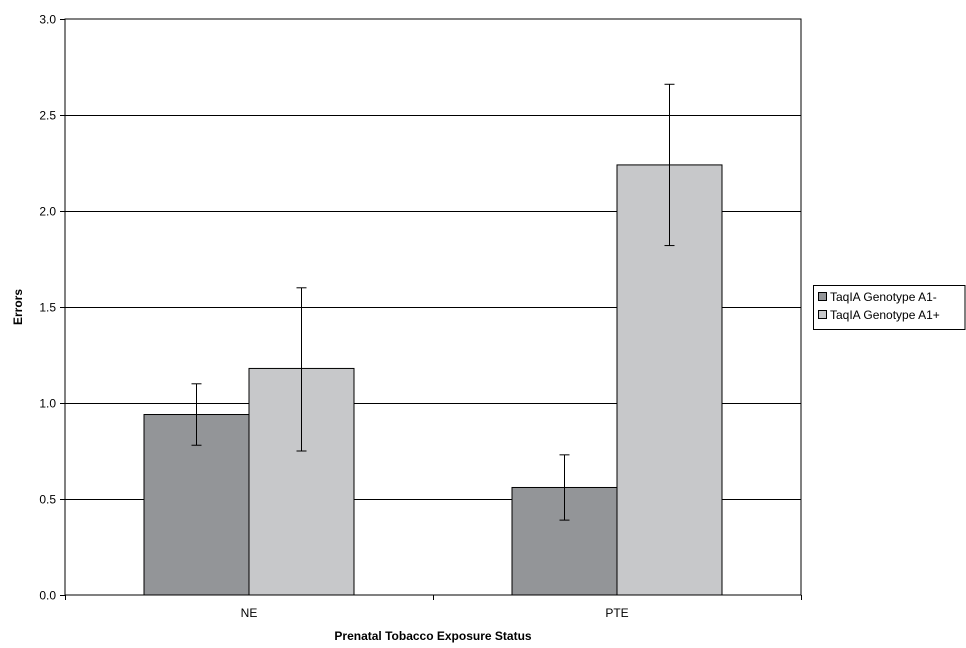  Describe the element at coordinates (47, 500) in the screenshot. I see `y-tick-label: 0.5` at that location.